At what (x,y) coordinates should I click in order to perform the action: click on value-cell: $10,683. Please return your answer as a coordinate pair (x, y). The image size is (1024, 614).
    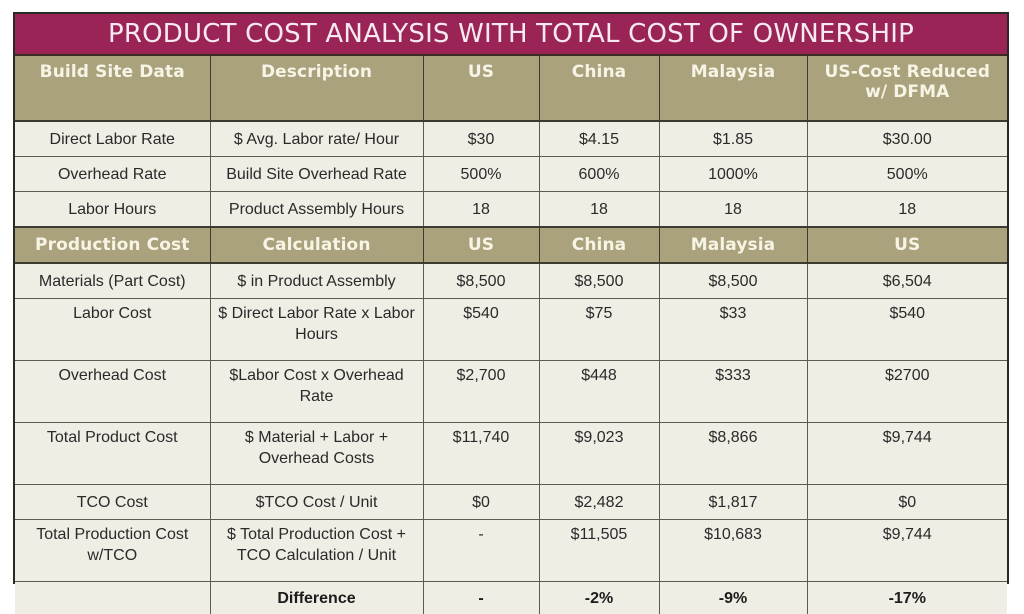
    Looking at the image, I should click on (733, 551).